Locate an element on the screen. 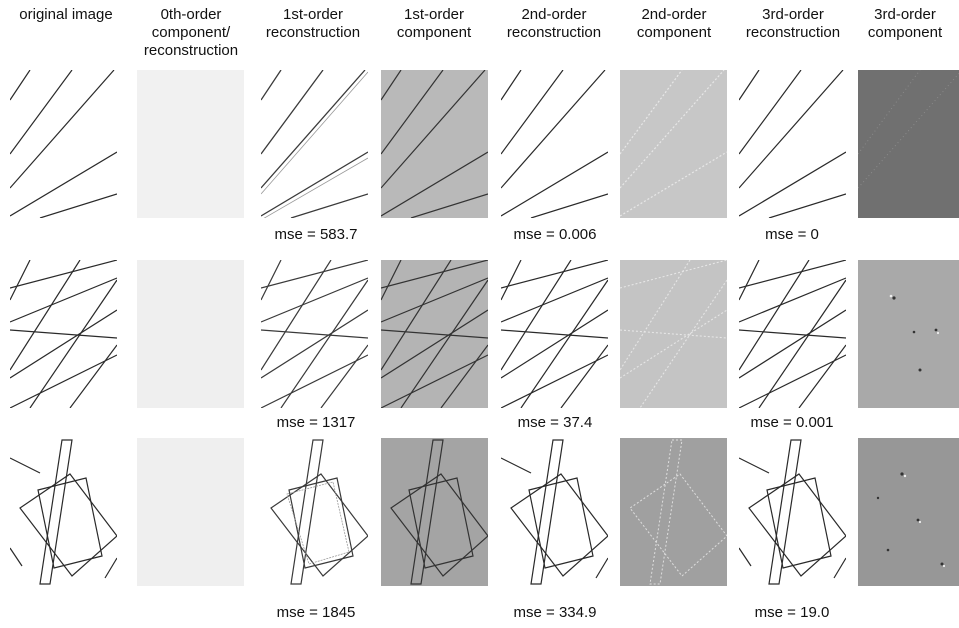 The height and width of the screenshot is (628, 959). row2-2nd-order-reconstruction is located at coordinates (554, 334).